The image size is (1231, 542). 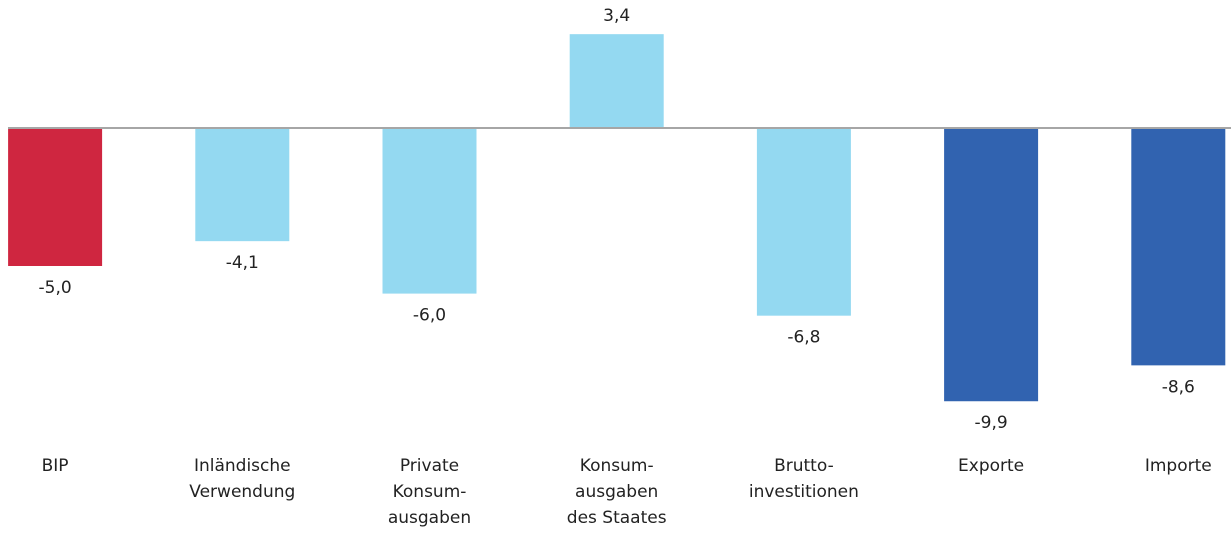 I want to click on x-tick-label-line: Brutto-, so click(x=804, y=466).